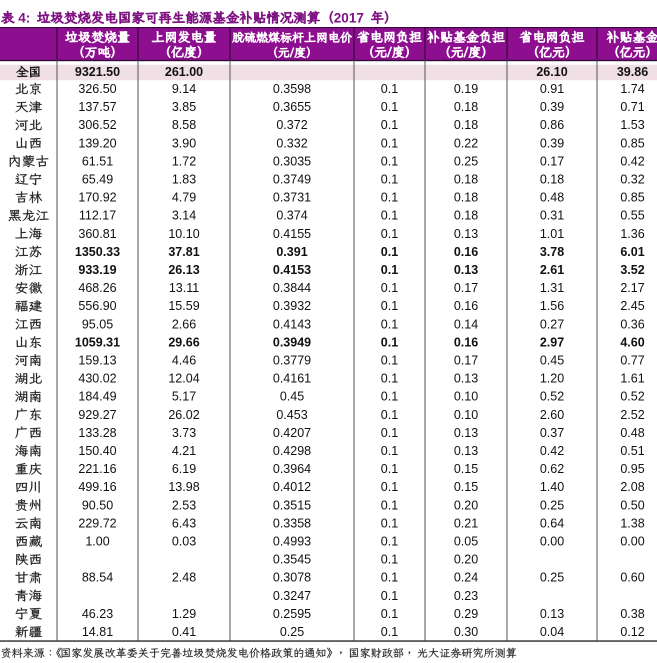  What do you see at coordinates (552, 216) in the screenshot?
I see `svg-text: 0.31` at bounding box center [552, 216].